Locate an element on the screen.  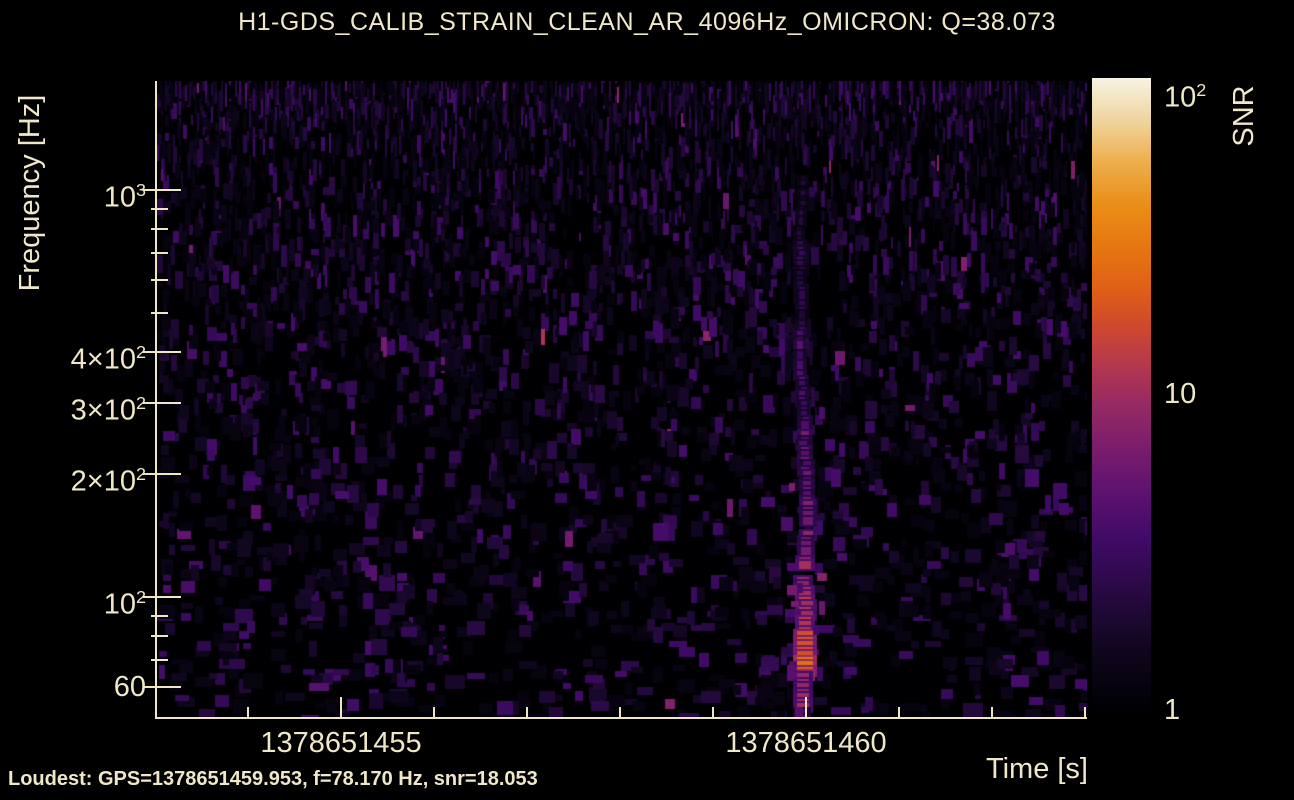
y-tick-label: 10² is located at coordinates (124, 604).